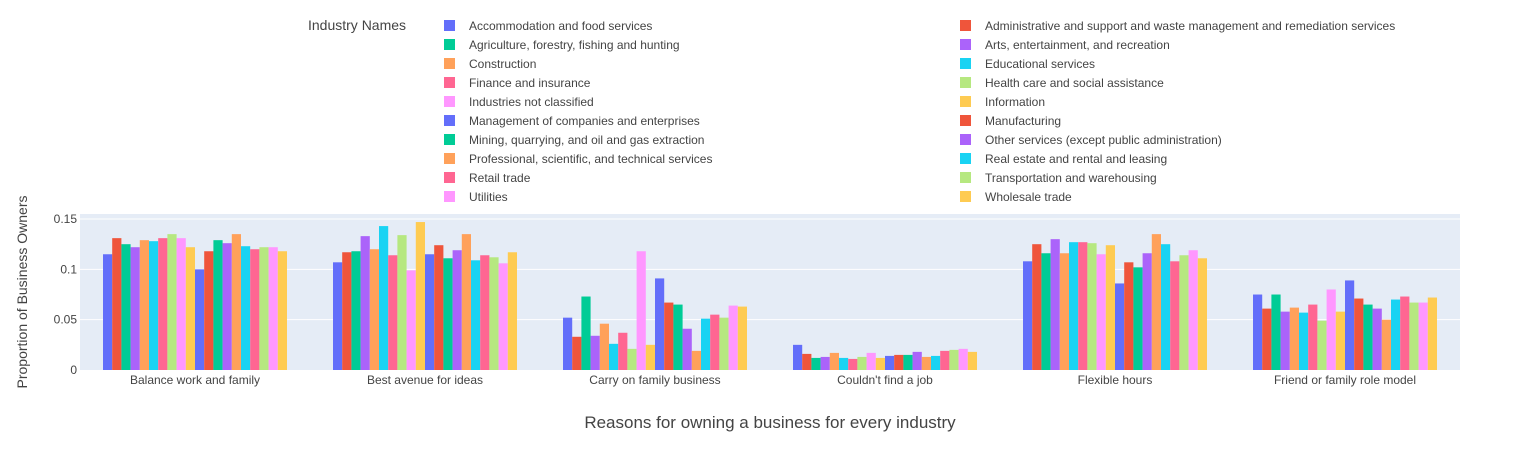 The height and width of the screenshot is (455, 1540). I want to click on legend-item: Accommodation and food services, so click(548, 26).